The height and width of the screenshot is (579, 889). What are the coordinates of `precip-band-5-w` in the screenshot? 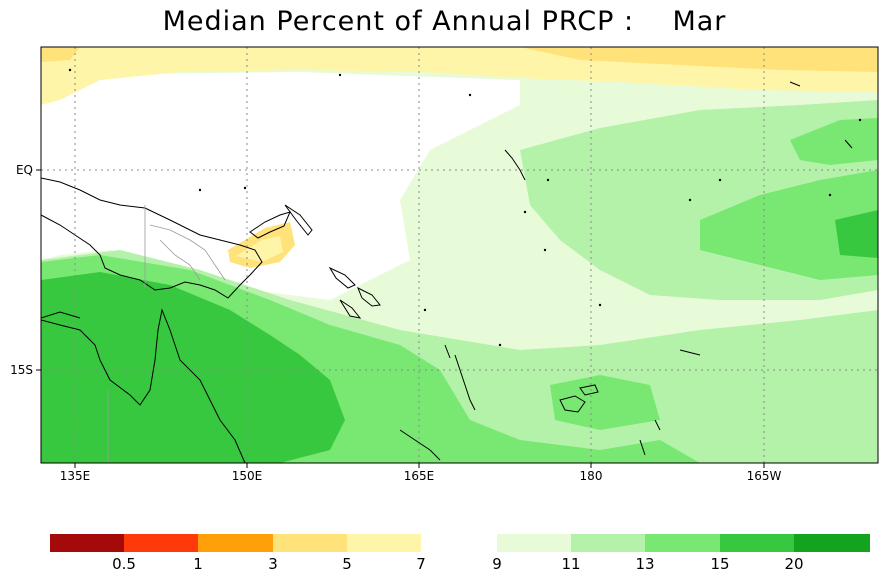 It's located at (60, 54).